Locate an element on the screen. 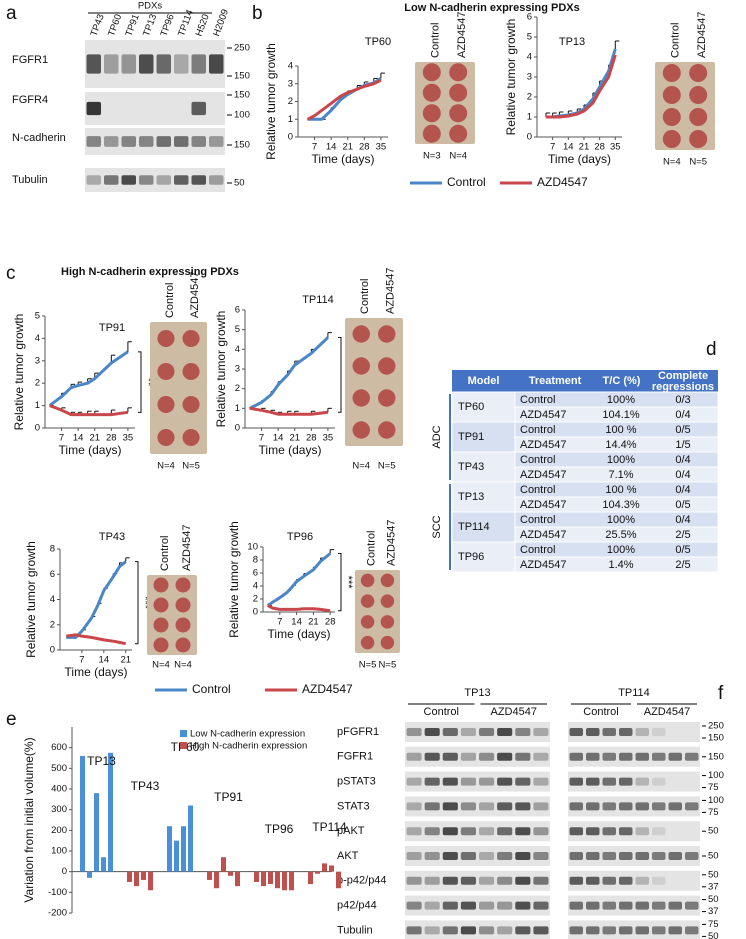 Image resolution: width=746 pixels, height=939 pixels. group-label: PDXs is located at coordinates (150, 6).